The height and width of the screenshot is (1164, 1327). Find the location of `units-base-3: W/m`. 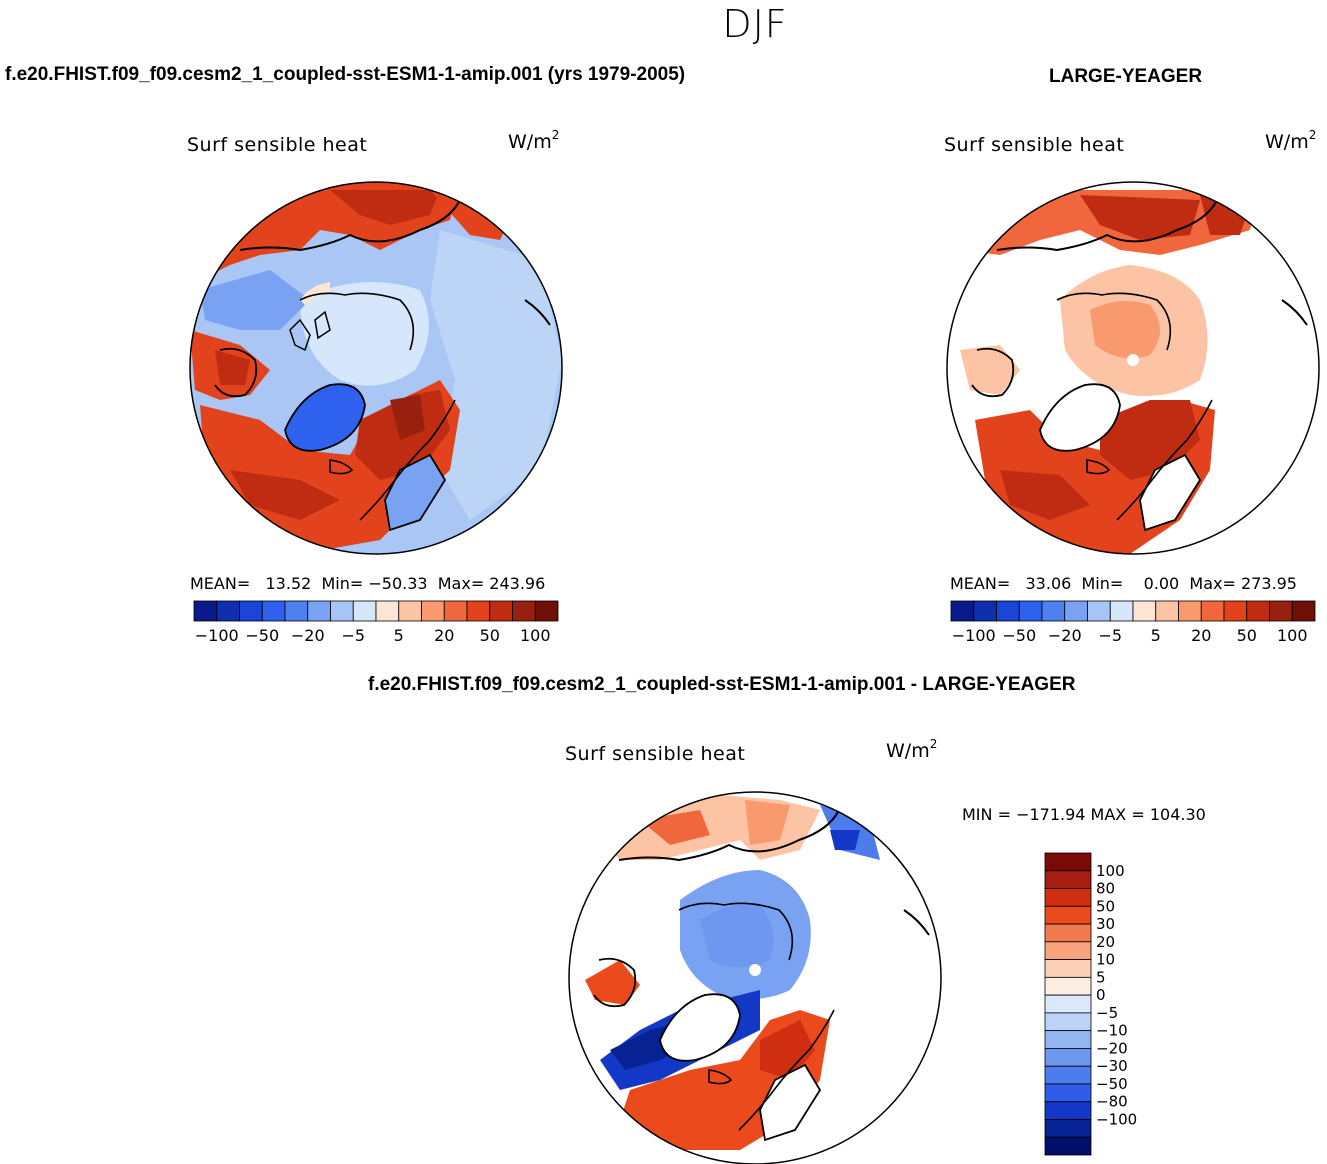

units-base-3: W/m is located at coordinates (908, 751).